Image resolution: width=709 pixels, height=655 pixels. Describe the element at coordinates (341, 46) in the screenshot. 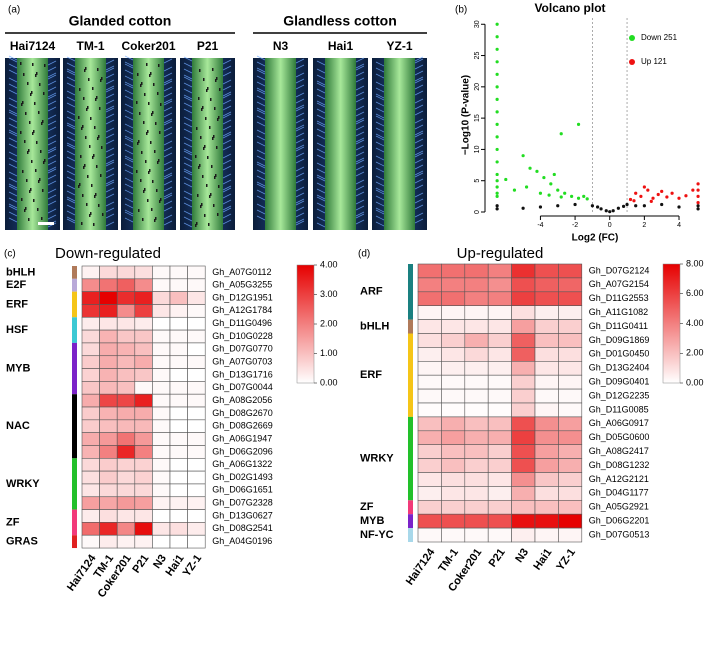

I see `sample-label: Hai1` at that location.